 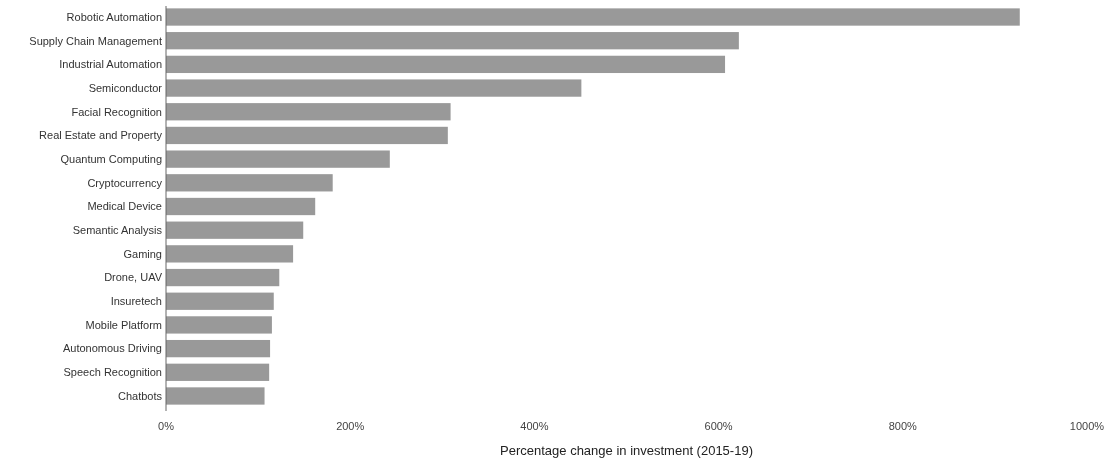 I want to click on y-tick-label: Real Estate and Property, so click(x=101, y=135).